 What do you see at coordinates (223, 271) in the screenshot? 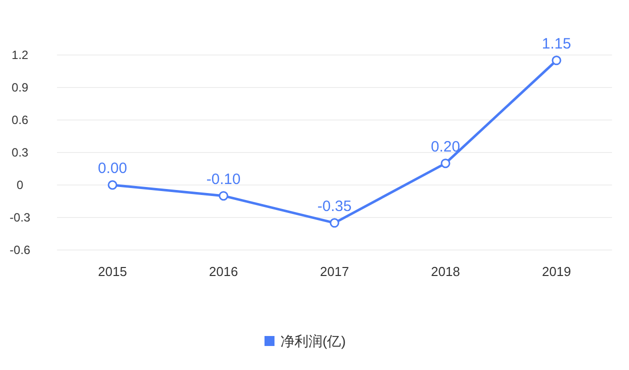
I see `x-tick-label: 2016` at bounding box center [223, 271].